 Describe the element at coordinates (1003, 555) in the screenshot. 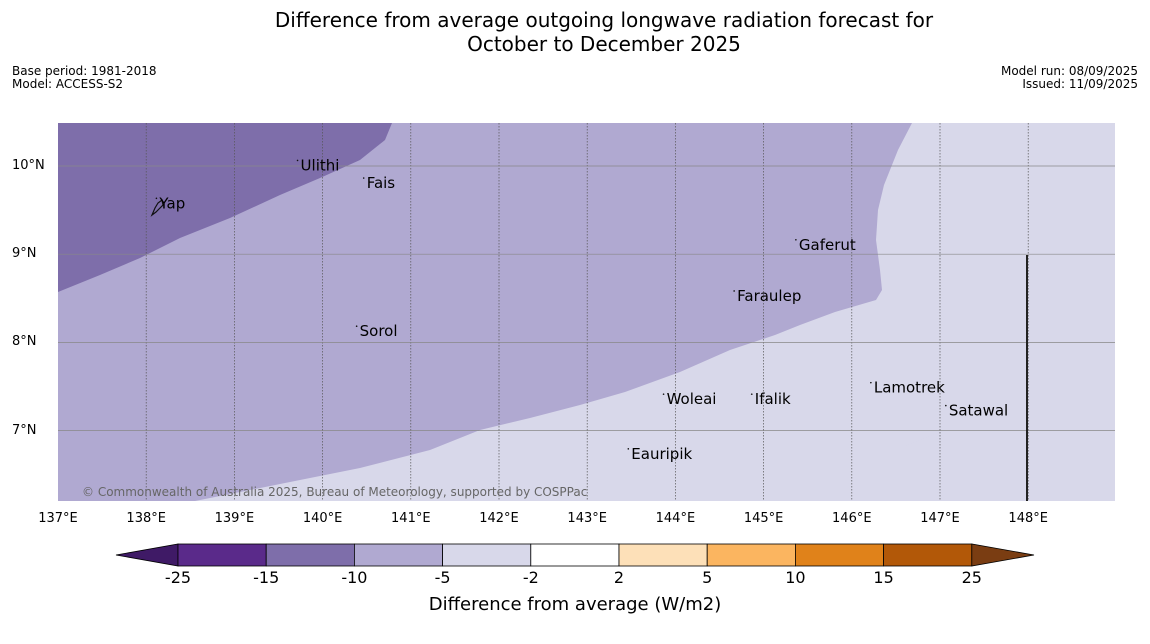

I see `colorbar-extend-max` at that location.